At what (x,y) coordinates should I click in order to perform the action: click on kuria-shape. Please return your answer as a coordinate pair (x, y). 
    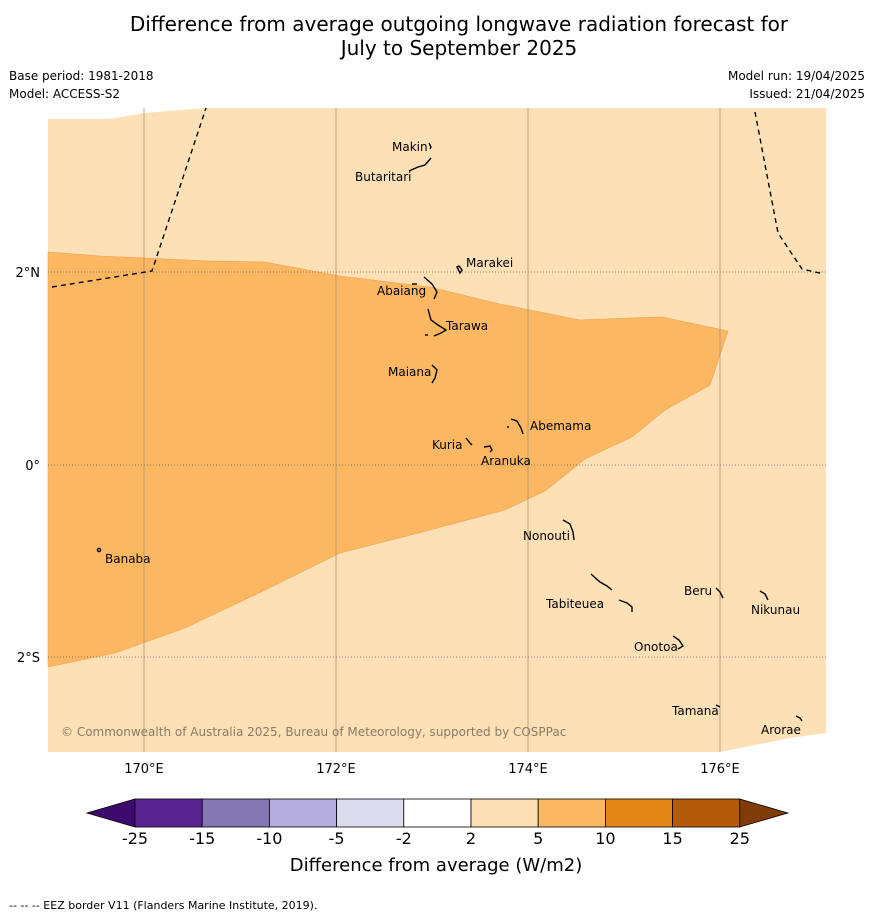
    Looking at the image, I should click on (469, 441).